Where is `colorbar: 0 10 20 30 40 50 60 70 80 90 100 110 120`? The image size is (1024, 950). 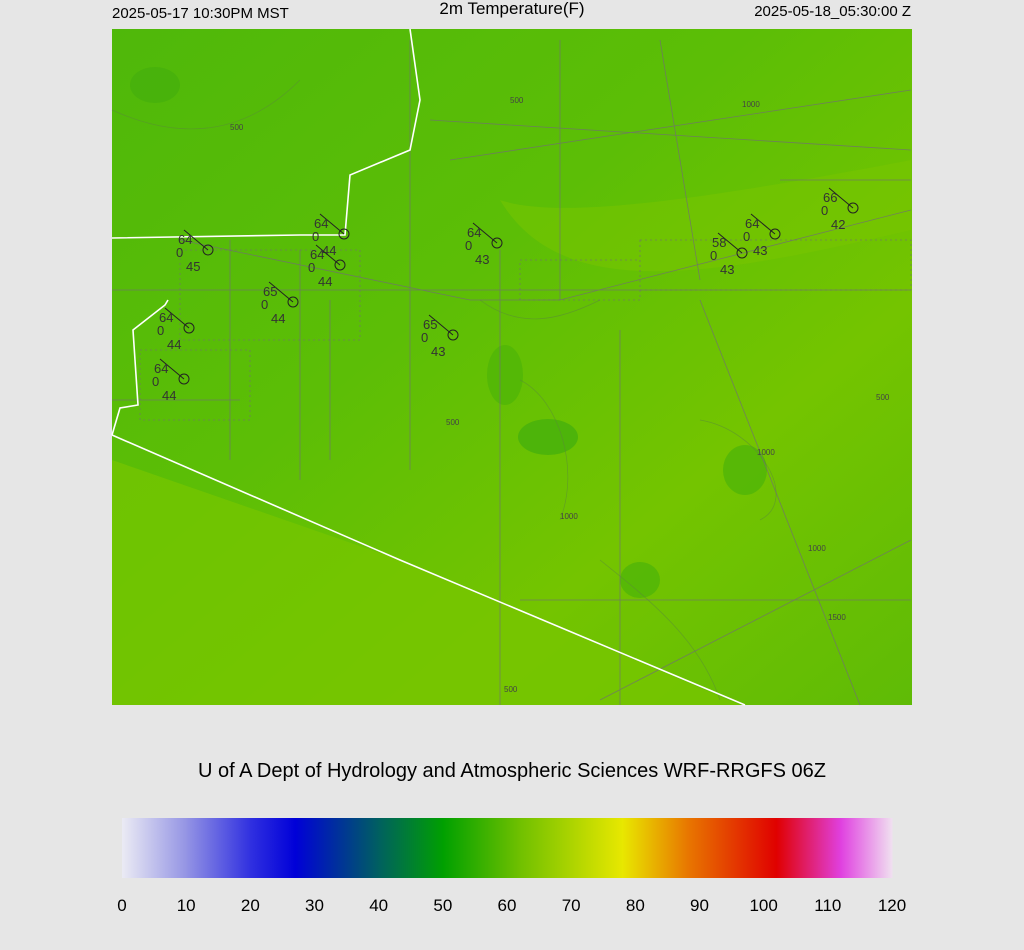 colorbar: 0 10 20 30 40 50 60 70 80 90 100 110 120 is located at coordinates (511, 866).